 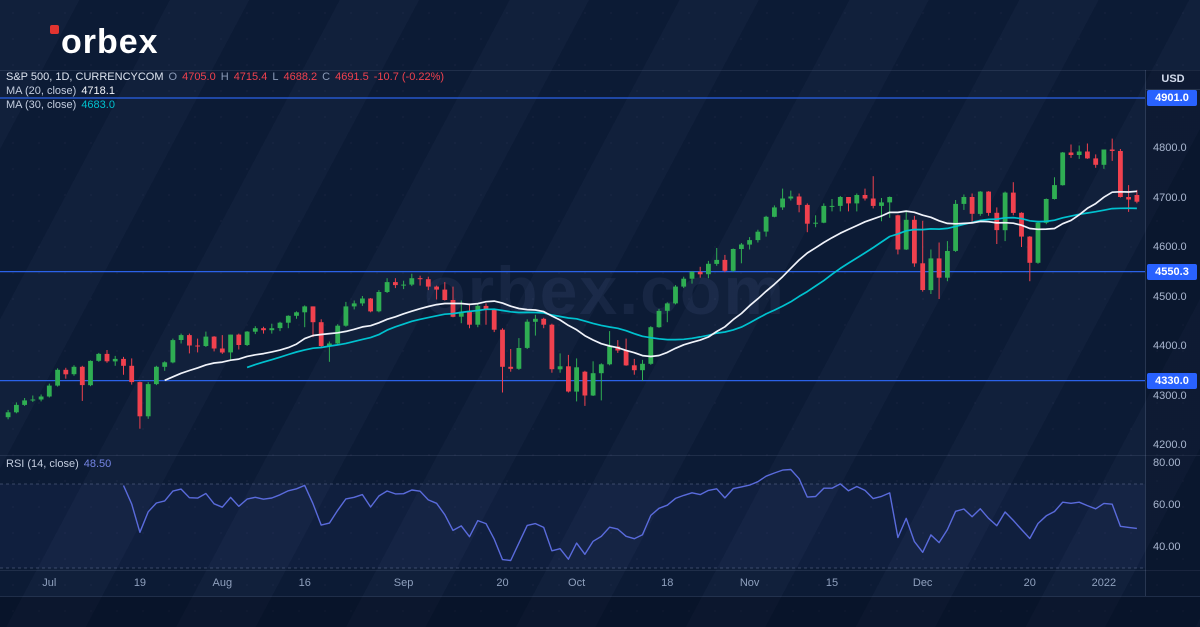 I want to click on change-value: -10.7 (-0.22%), so click(x=409, y=77).